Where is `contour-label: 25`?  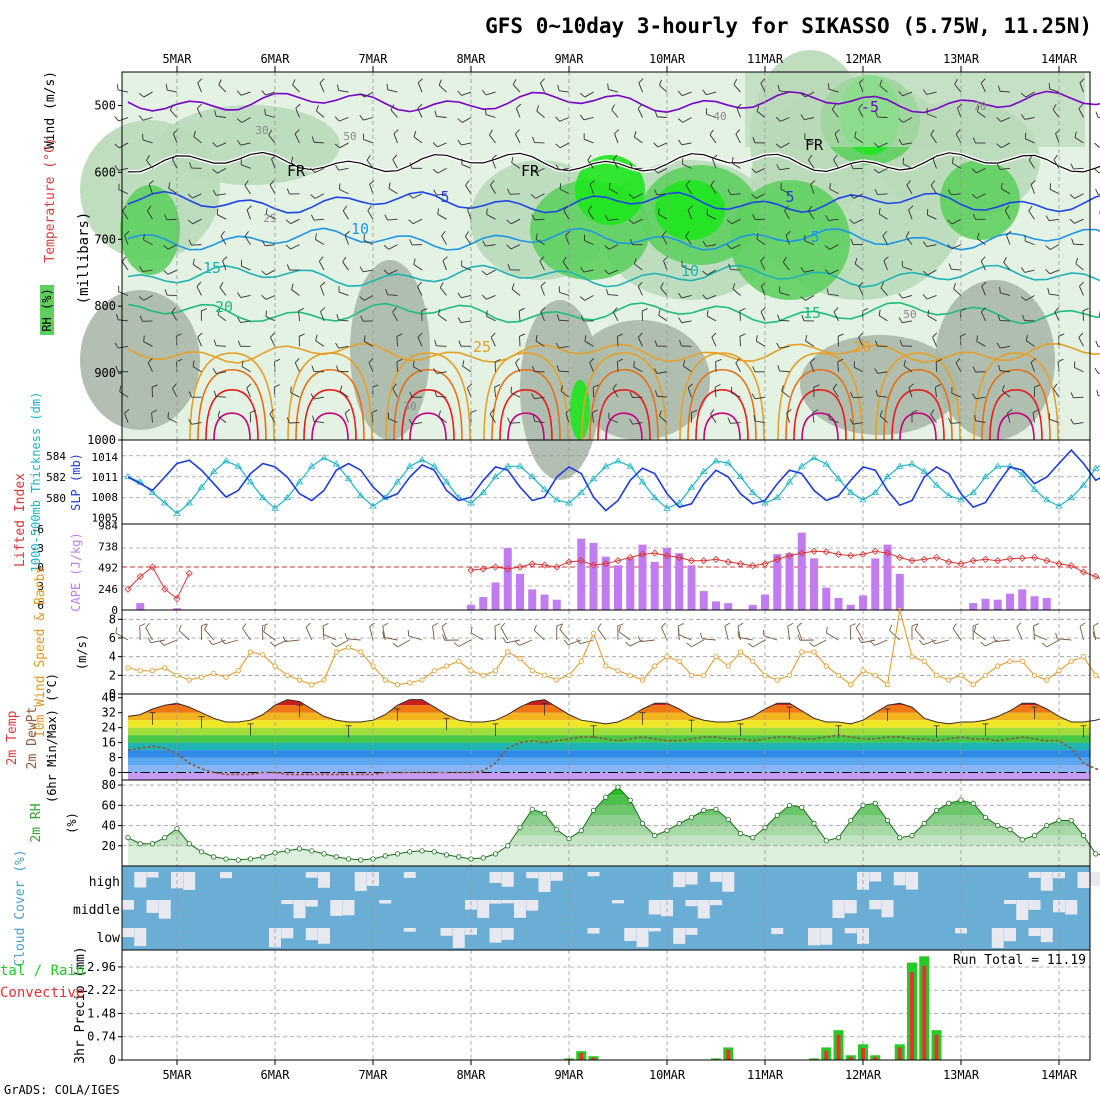
contour-label: 25 is located at coordinates (269, 218).